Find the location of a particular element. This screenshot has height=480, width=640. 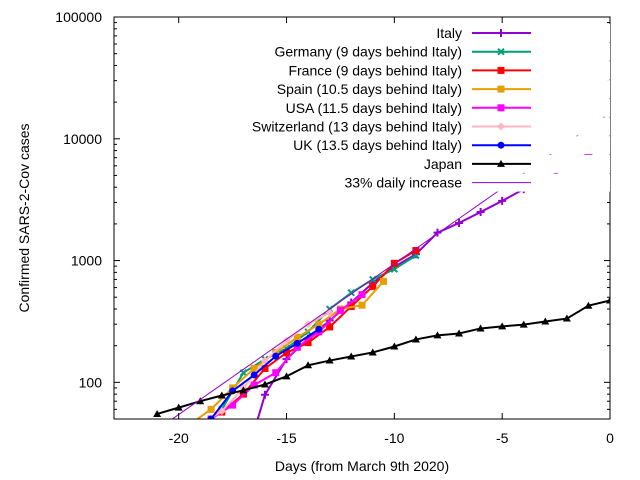

x-axis-label: Days (from March 9th 2020) is located at coordinates (362, 466).